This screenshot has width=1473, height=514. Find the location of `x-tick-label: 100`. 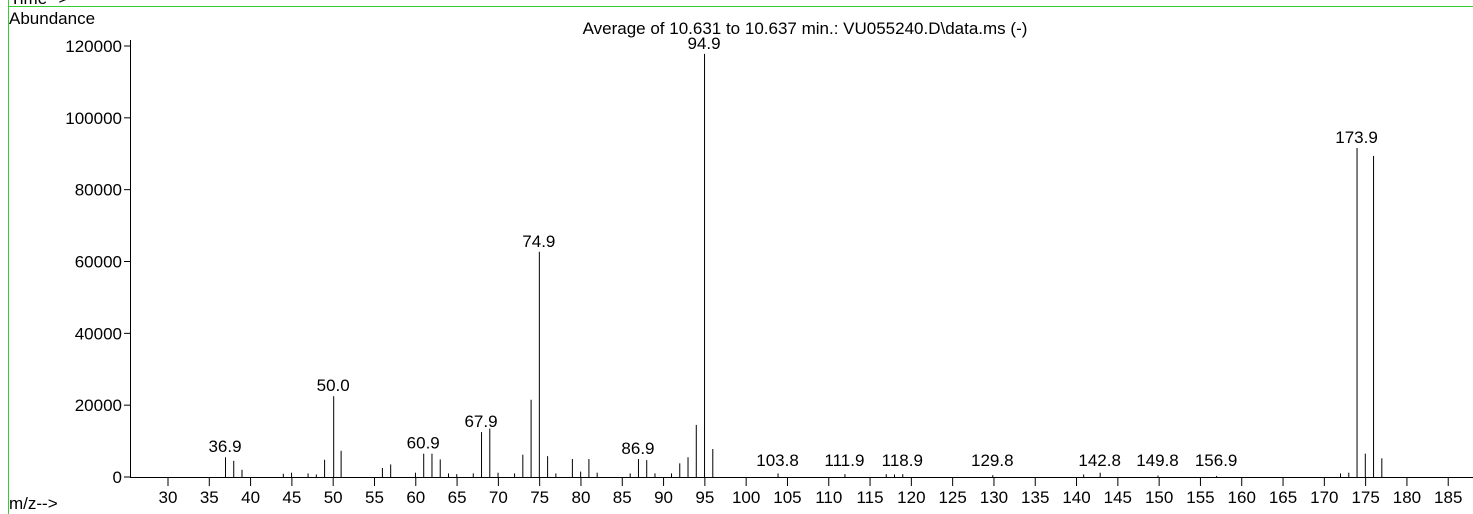

x-tick-label: 100 is located at coordinates (746, 497).